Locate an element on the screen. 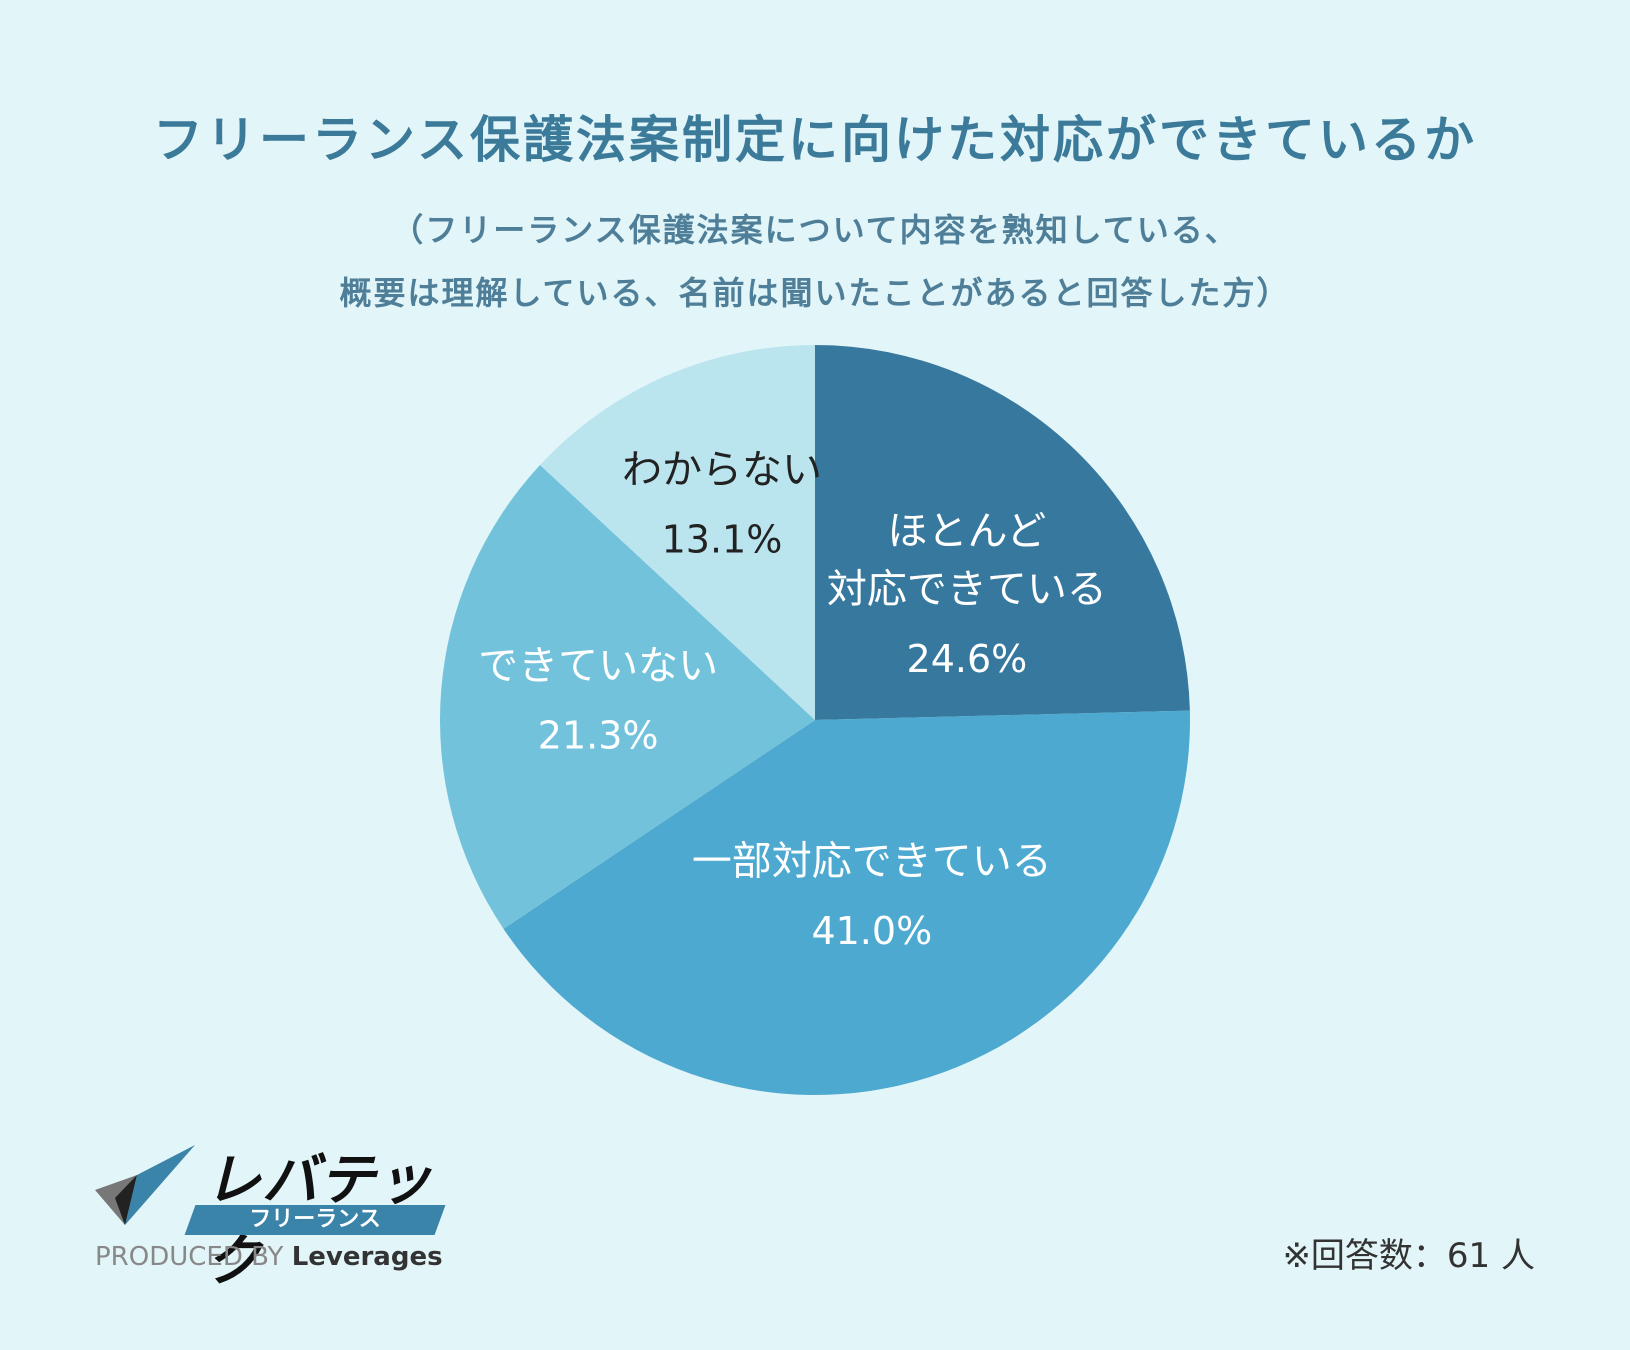  pie-slice-0-label-line-0: ほとんど is located at coordinates (966, 532).